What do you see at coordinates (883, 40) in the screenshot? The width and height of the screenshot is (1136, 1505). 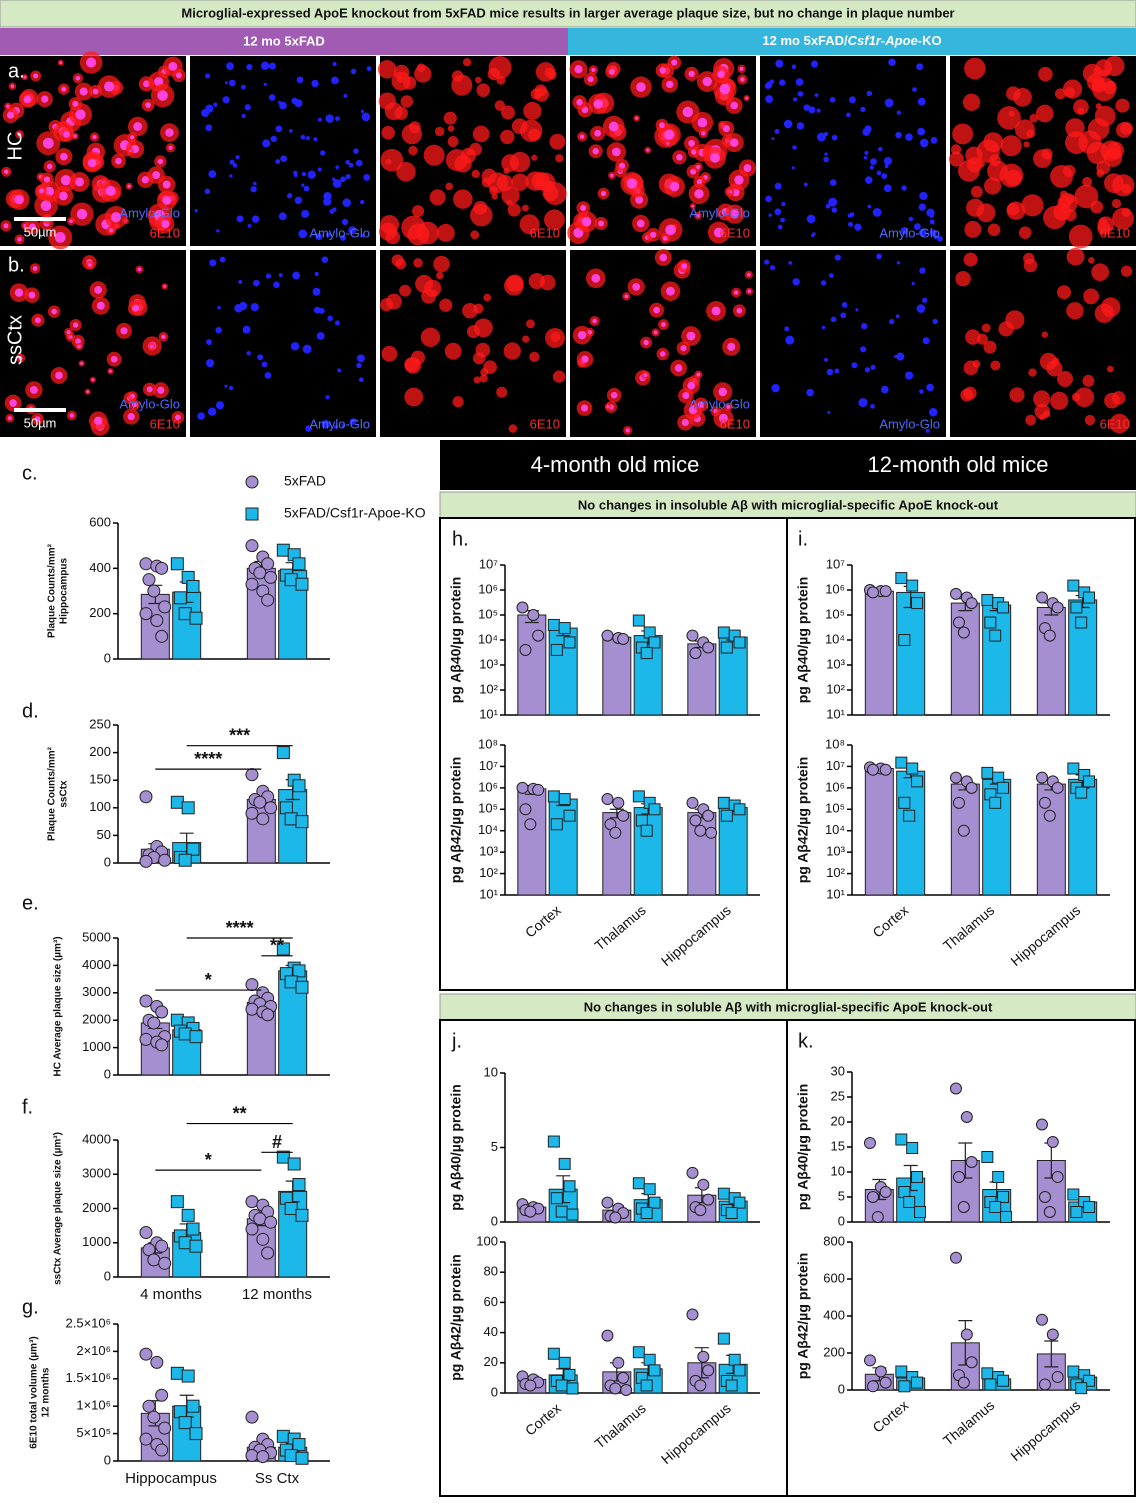 I see `group-label-part: Csf1r-Apoe` at bounding box center [883, 40].